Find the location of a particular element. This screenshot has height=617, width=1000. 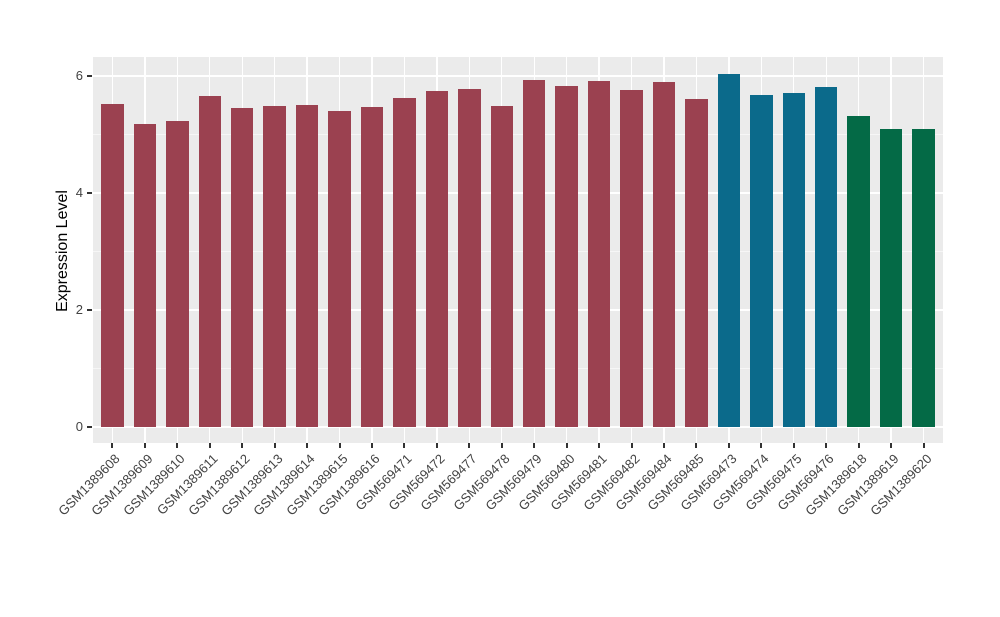

y-tick-label: 0 is located at coordinates (79, 426).